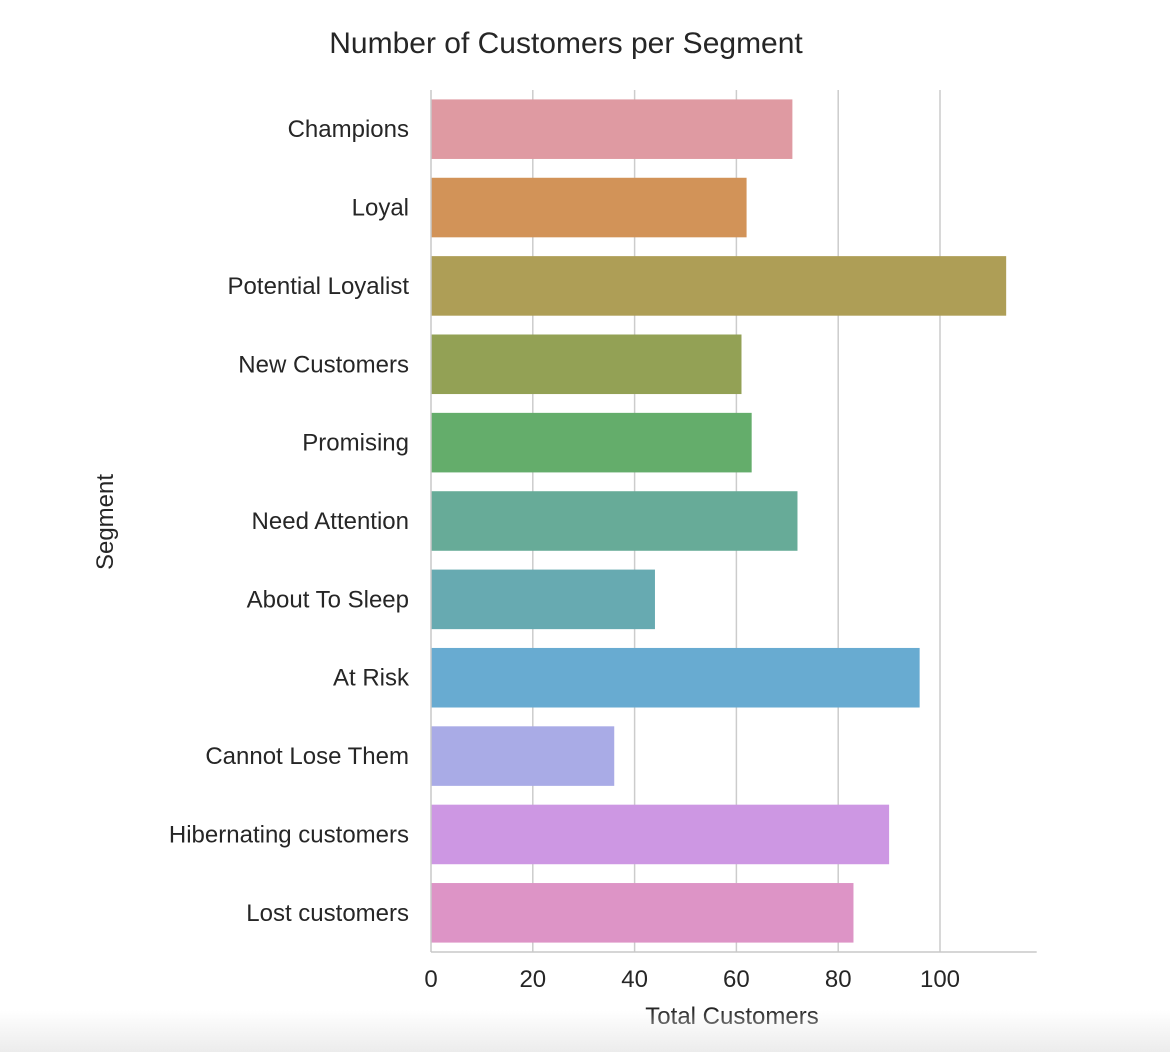 Image resolution: width=1170 pixels, height=1052 pixels. I want to click on bottom-fade, so click(585, 1031).